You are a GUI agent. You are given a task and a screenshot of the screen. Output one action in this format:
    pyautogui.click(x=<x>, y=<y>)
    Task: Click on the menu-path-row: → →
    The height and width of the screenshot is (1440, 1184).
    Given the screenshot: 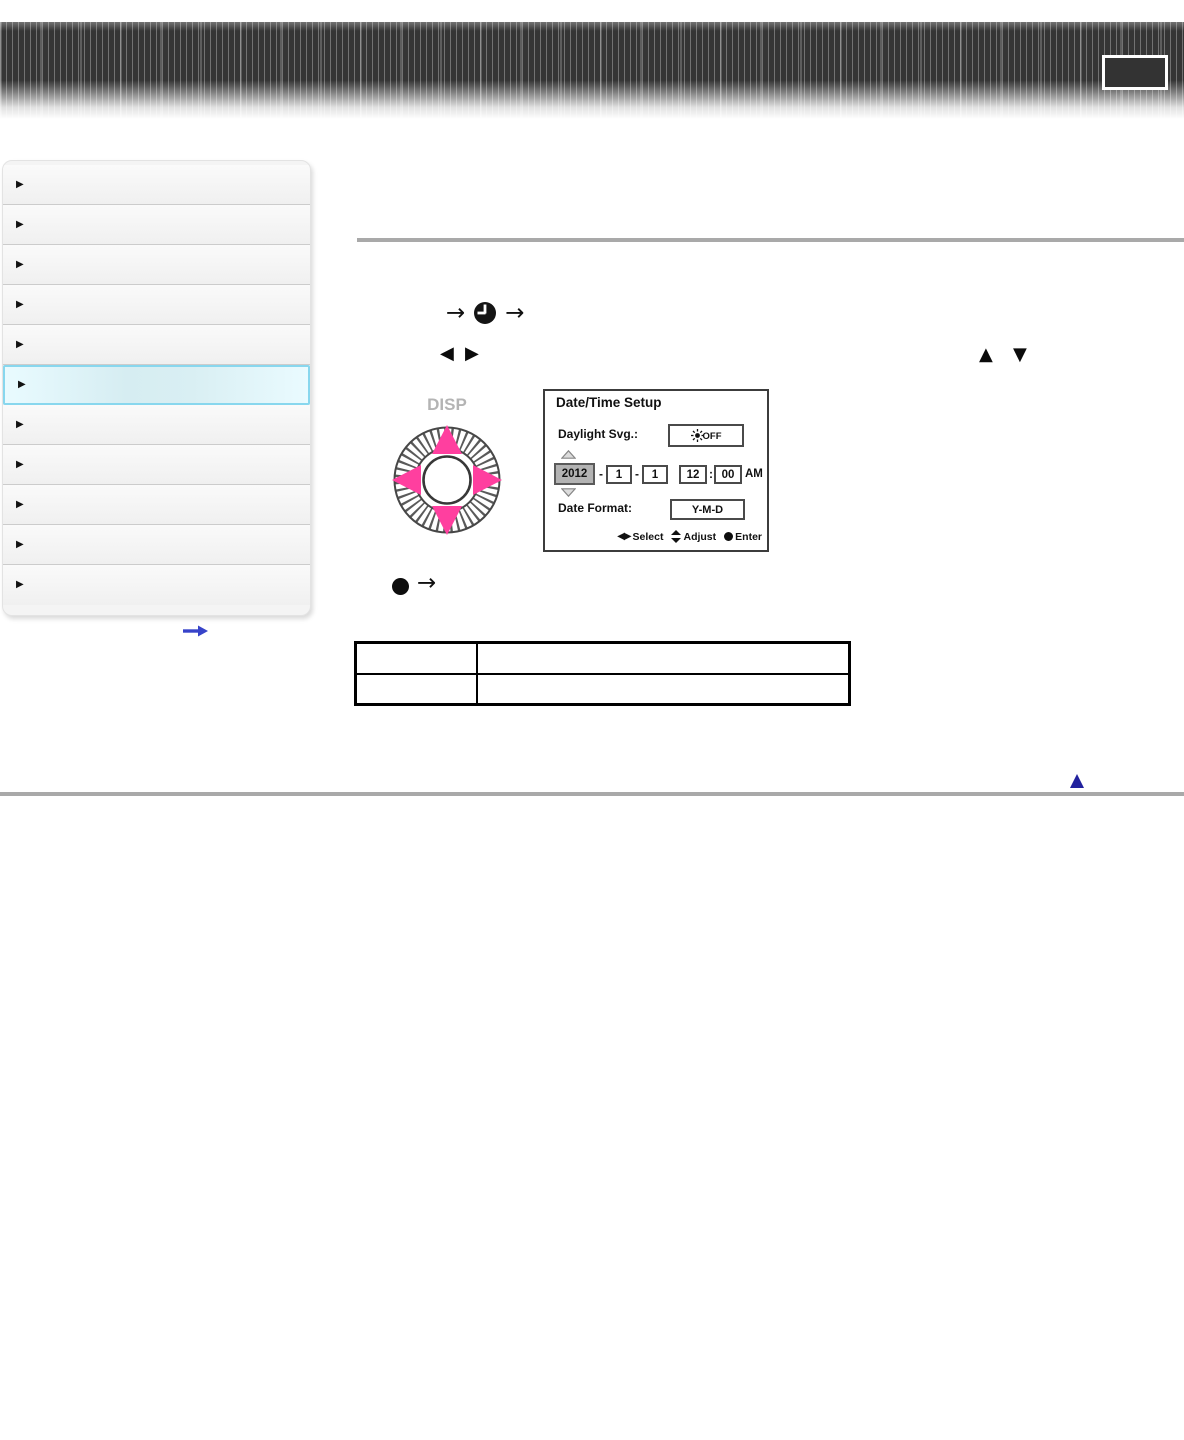 What is the action you would take?
    pyautogui.click(x=485, y=313)
    